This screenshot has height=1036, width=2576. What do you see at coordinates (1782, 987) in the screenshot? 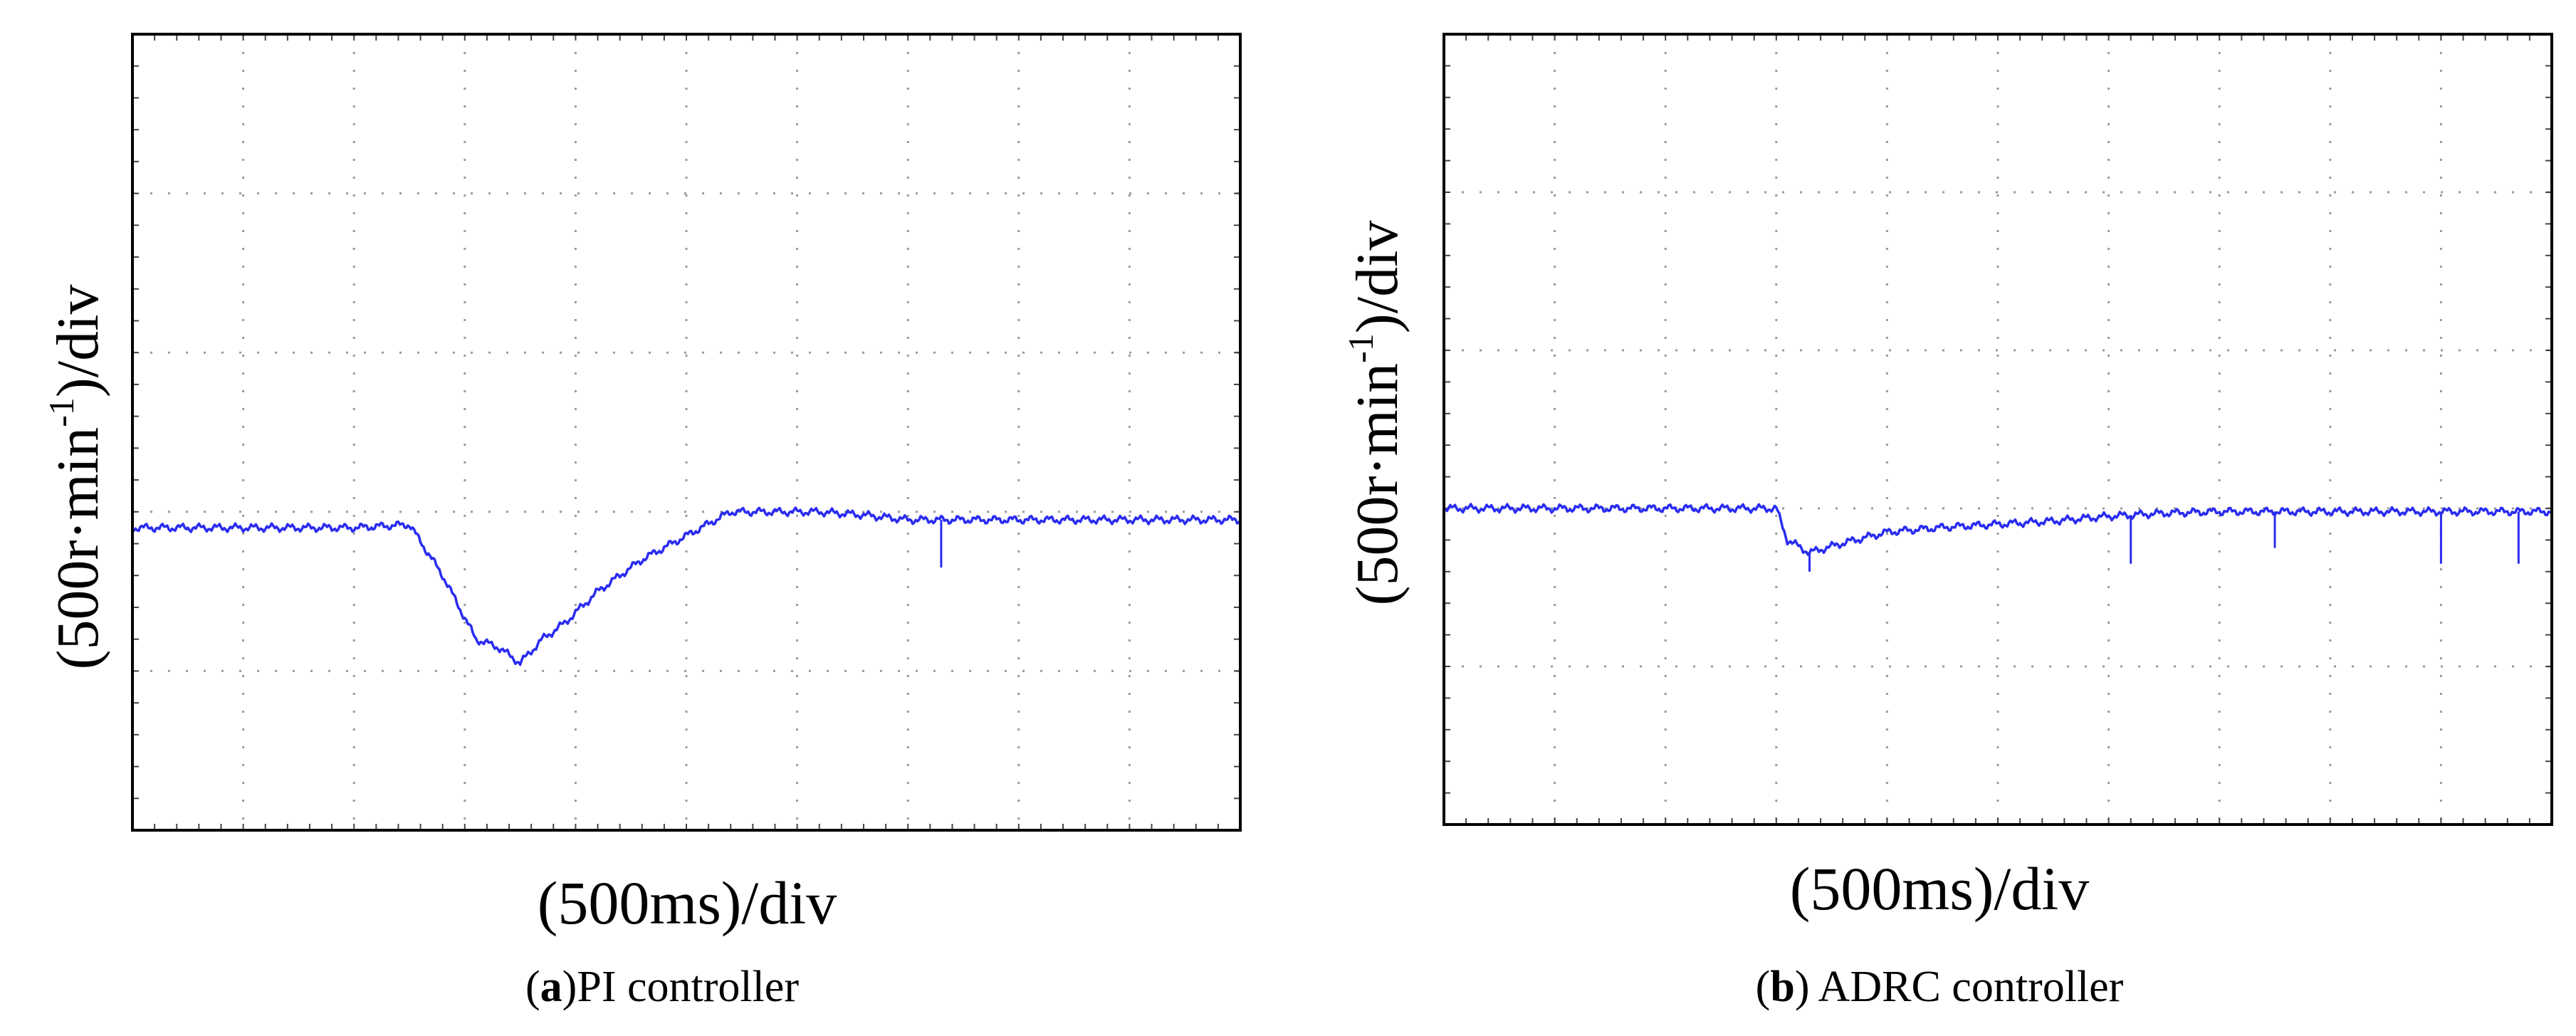
I see `panel-letter: b` at bounding box center [1782, 987].